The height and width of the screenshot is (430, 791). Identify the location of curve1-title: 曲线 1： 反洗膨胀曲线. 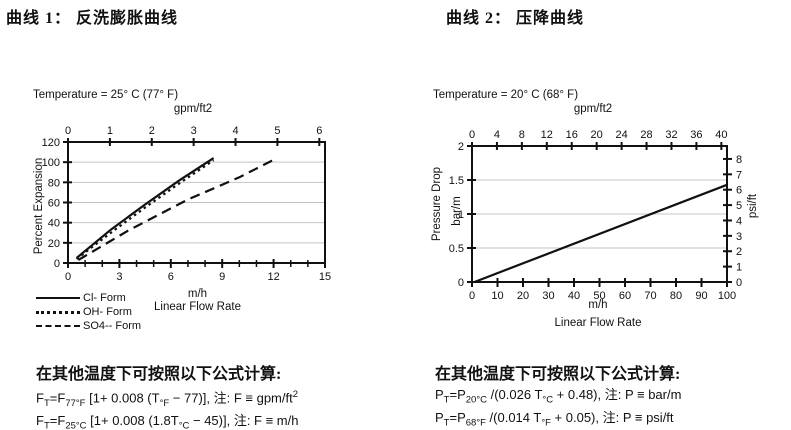
(92, 18).